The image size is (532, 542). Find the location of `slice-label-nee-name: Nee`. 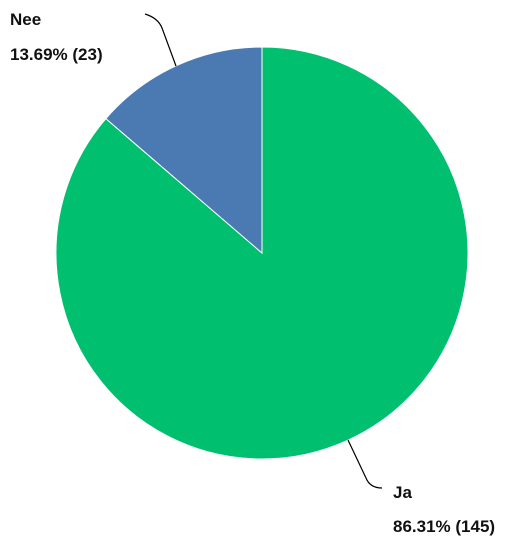

slice-label-nee-name: Nee is located at coordinates (25, 19).